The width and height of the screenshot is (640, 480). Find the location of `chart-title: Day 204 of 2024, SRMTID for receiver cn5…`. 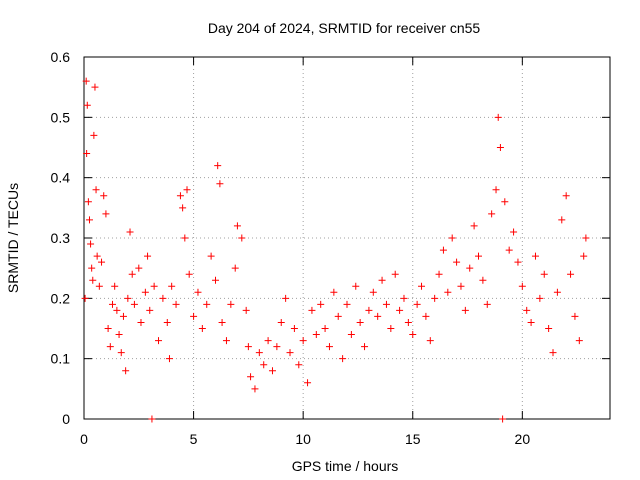

chart-title: Day 204 of 2024, SRMTID for receiver cn5… is located at coordinates (344, 28).